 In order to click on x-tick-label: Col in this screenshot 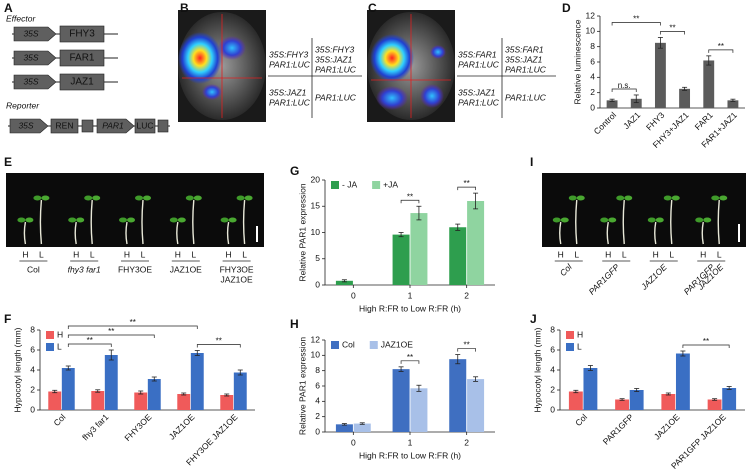, I will do `click(59, 420)`.